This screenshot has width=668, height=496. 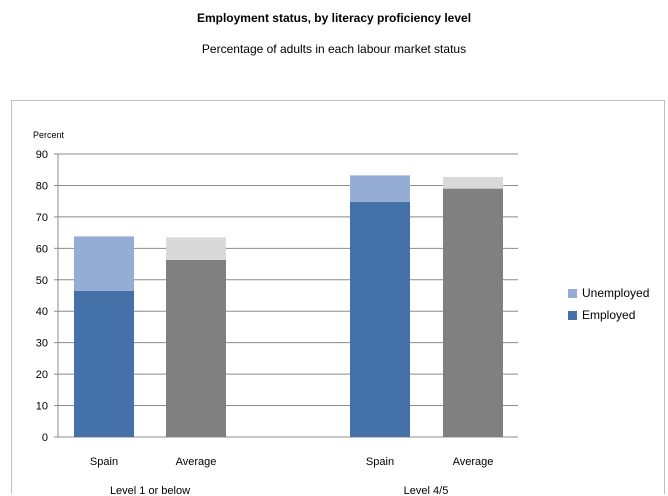 I want to click on legend-item-unemployed: Unemployed, so click(x=608, y=293).